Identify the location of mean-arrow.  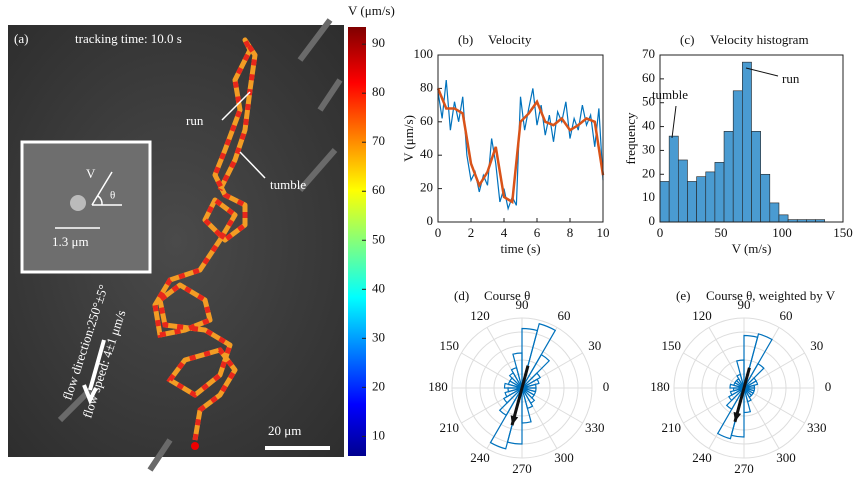
(520, 395).